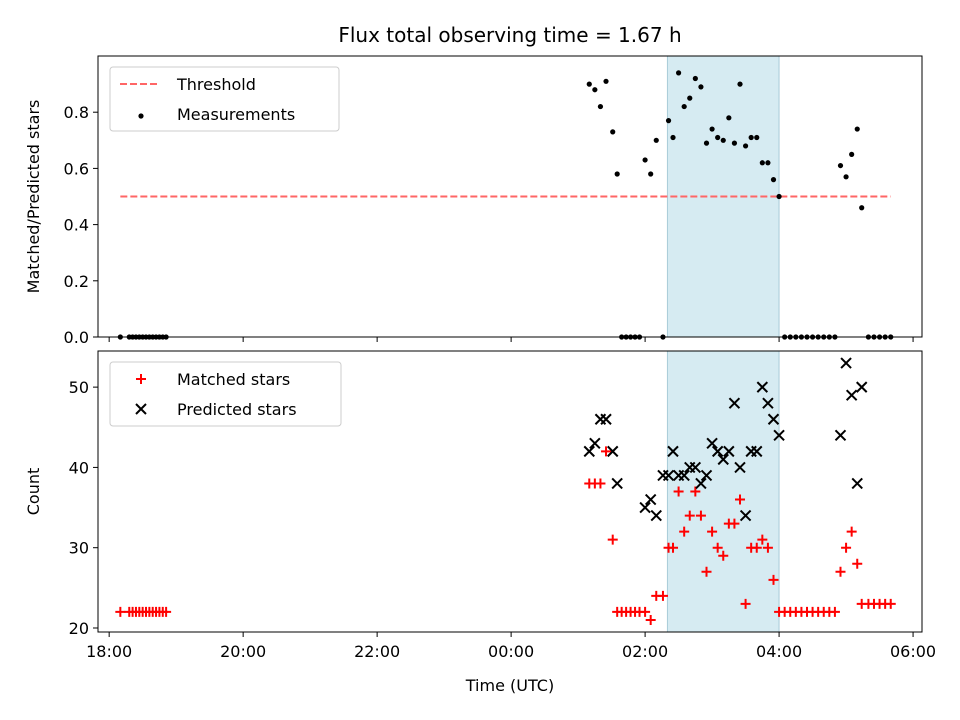 The width and height of the screenshot is (960, 720). Describe the element at coordinates (79, 467) in the screenshot. I see `y-tick-label: 40` at that location.